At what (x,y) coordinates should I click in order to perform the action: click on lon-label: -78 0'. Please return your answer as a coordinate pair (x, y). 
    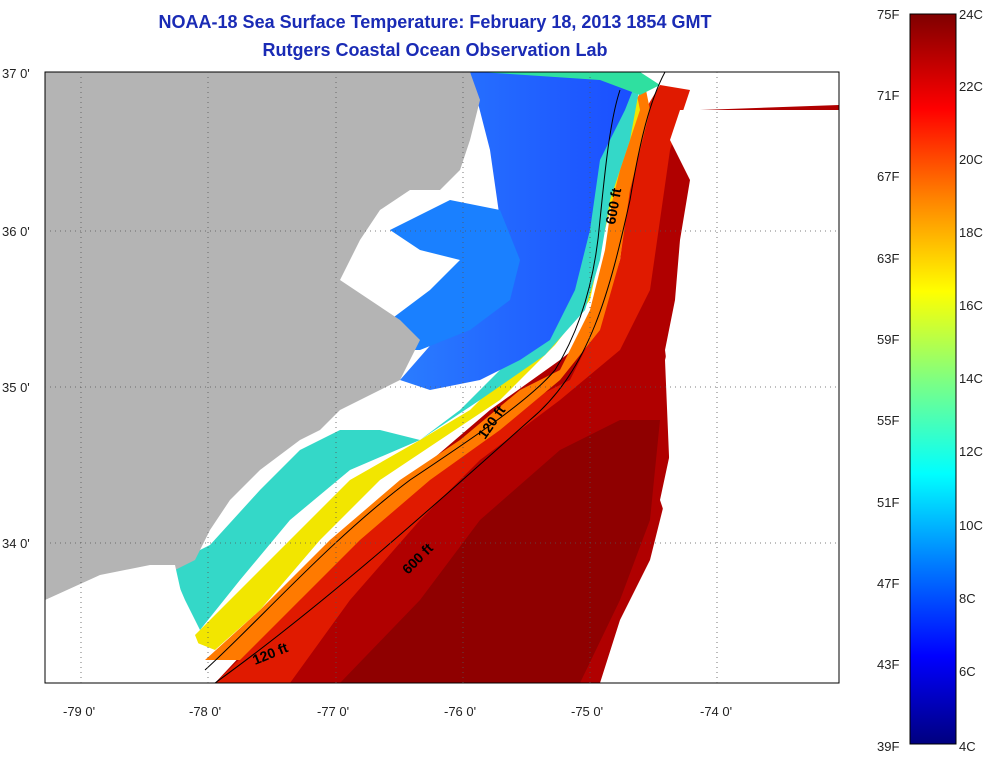
    Looking at the image, I should click on (205, 711).